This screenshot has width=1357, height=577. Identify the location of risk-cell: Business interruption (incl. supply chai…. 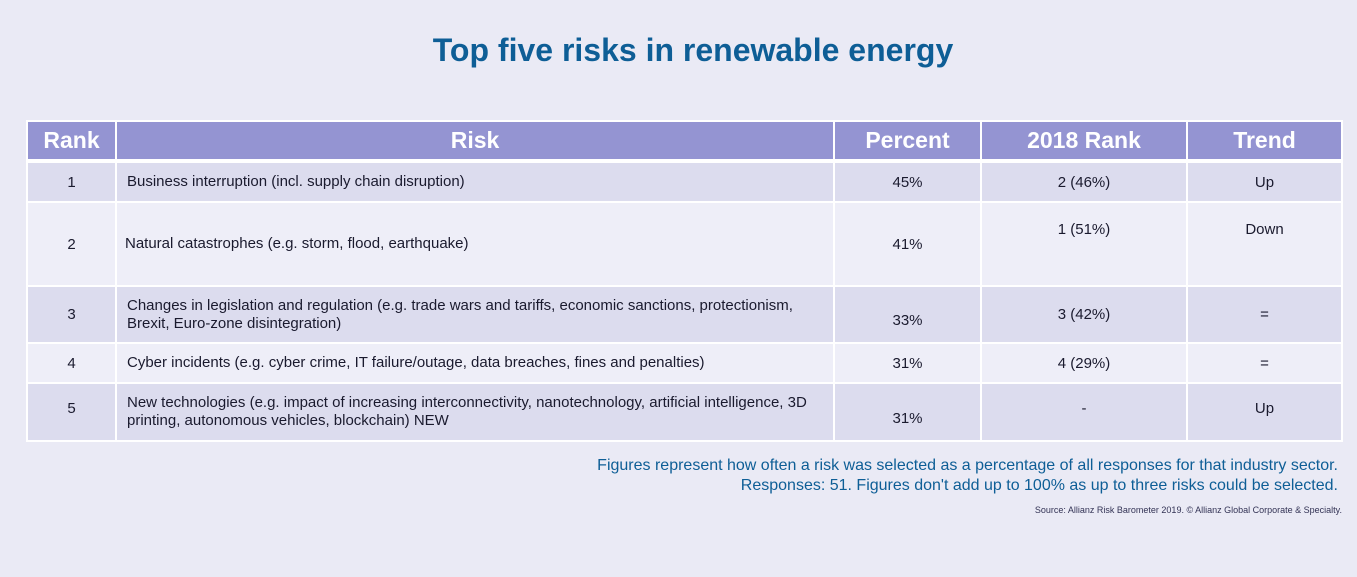
(475, 181).